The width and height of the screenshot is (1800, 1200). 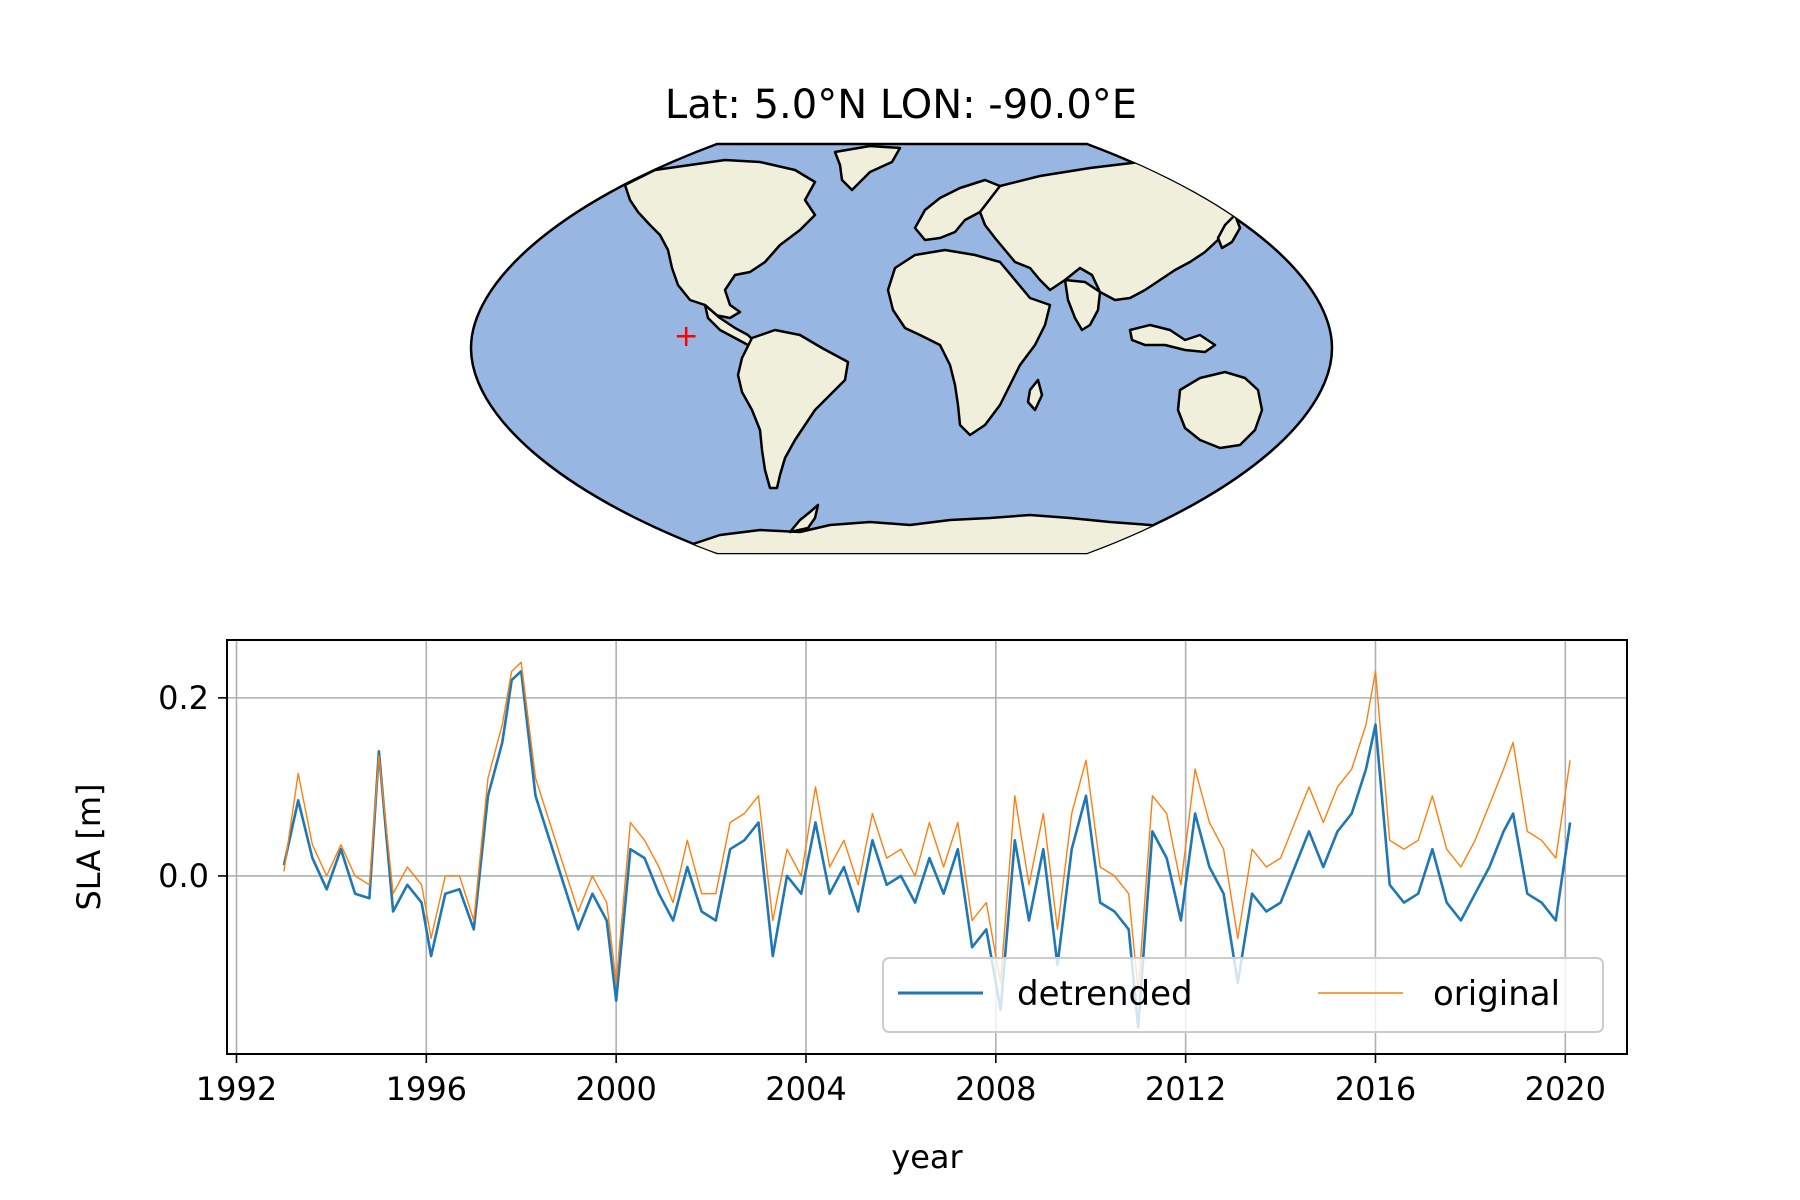 What do you see at coordinates (969, 342) in the screenshot?
I see `africa` at bounding box center [969, 342].